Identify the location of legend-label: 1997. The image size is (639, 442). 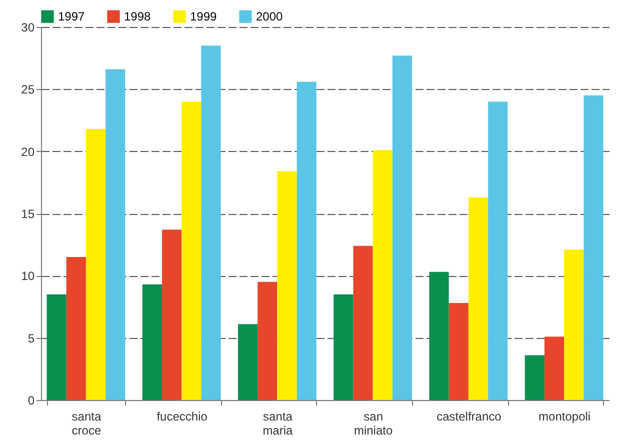
(72, 17).